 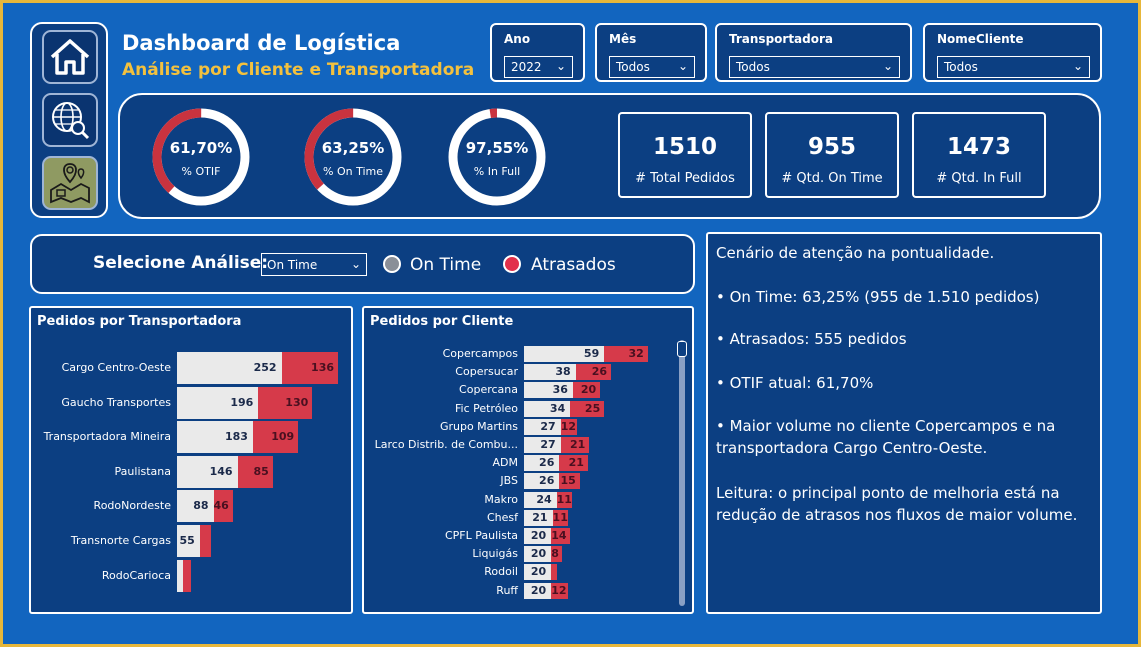 What do you see at coordinates (512, 264) in the screenshot?
I see `legend-atrasados-dot` at bounding box center [512, 264].